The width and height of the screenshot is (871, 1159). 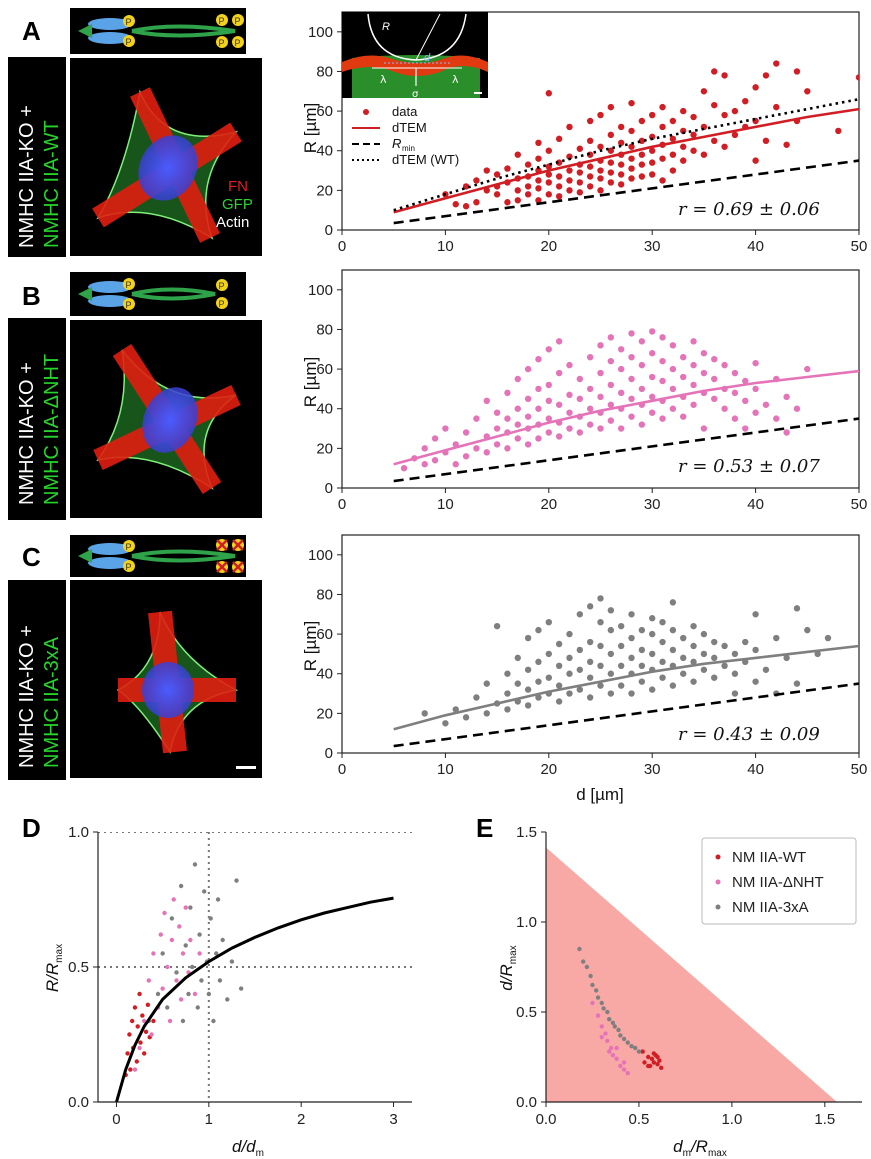 What do you see at coordinates (824, 1119) in the screenshot?
I see `chart-e-xtick-label: 1.5` at bounding box center [824, 1119].